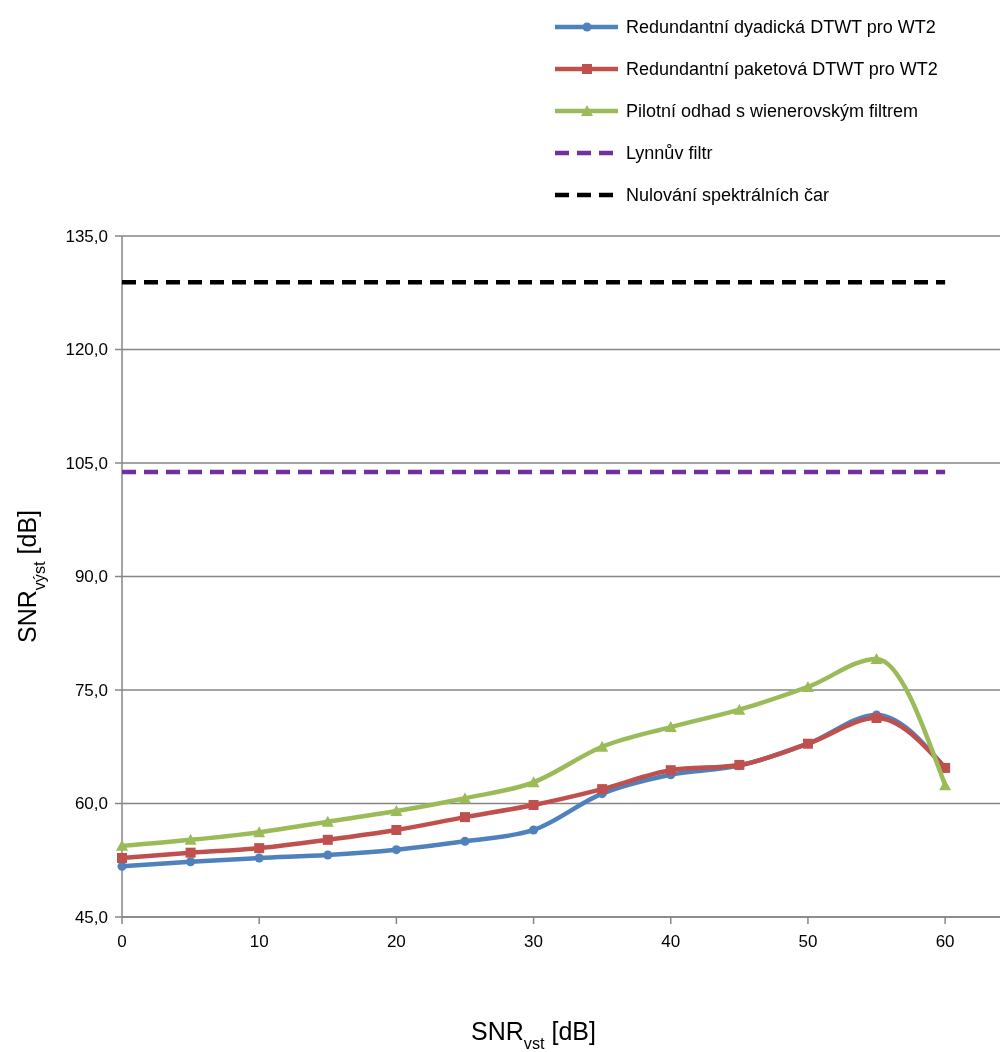 Image resolution: width=1002 pixels, height=1052 pixels. I want to click on x-axis-title: SNR$_{vst}$ [dB], so click(533, 1034).